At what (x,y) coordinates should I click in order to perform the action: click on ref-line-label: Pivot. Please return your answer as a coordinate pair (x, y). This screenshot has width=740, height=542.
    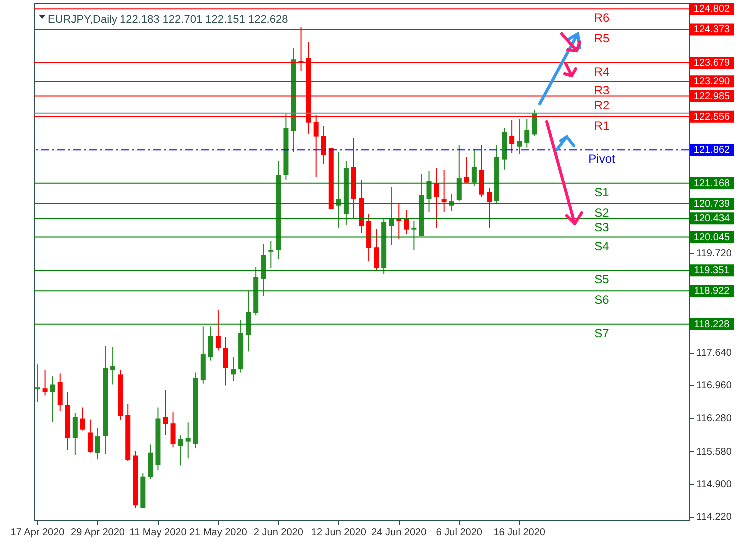
    Looking at the image, I should click on (602, 159).